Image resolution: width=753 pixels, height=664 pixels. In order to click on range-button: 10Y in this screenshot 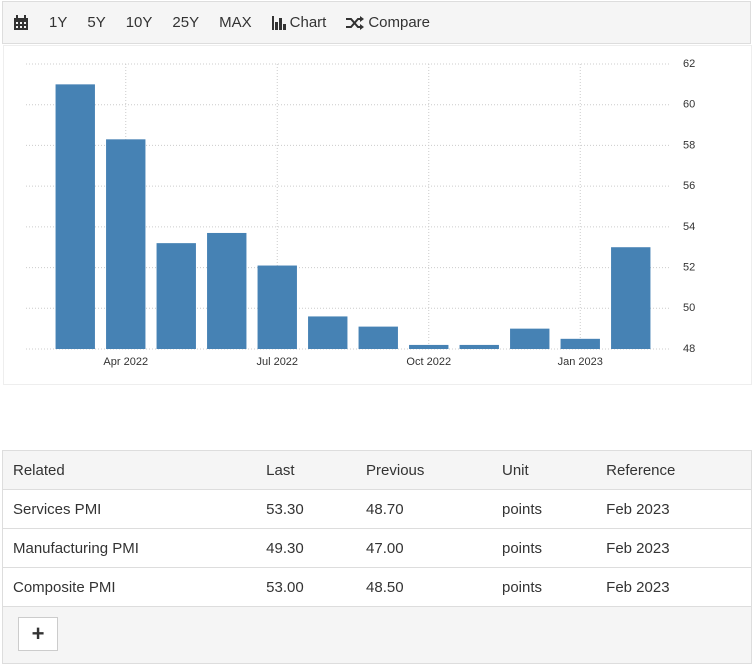, I will do `click(139, 22)`.